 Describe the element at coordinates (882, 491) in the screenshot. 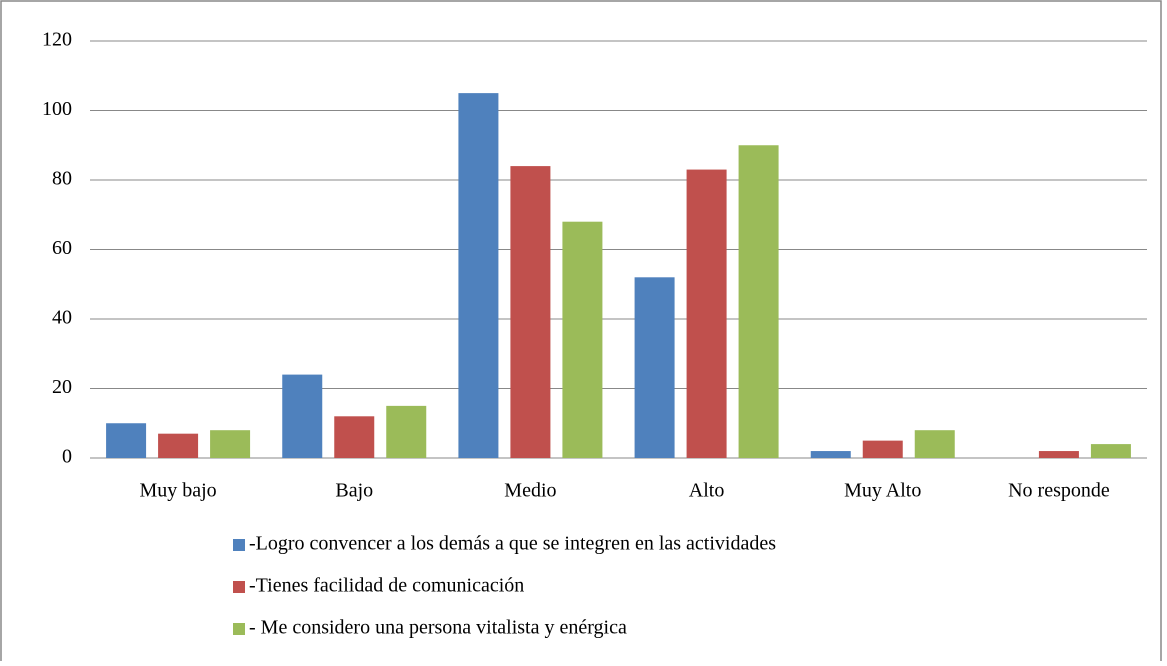

I see `x-tick-label: Muy Alto` at that location.